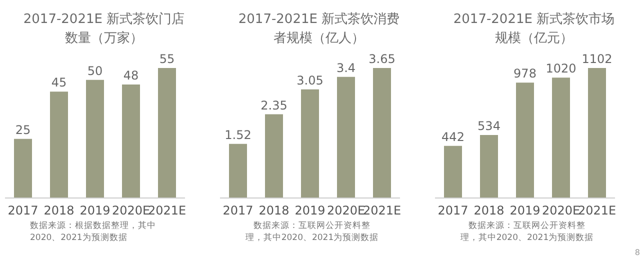  I want to click on data-label: 1.52, so click(238, 135).